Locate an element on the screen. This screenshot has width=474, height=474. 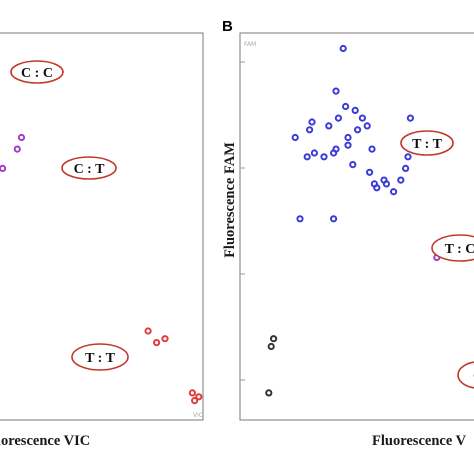
cluster-label-b-0: T is located at coordinates (427, 144).